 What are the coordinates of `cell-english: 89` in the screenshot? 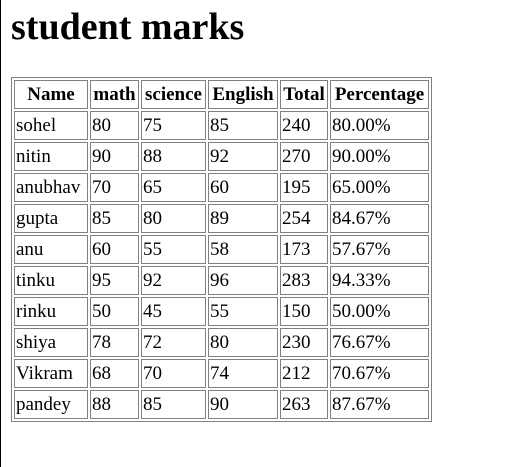 It's located at (243, 218).